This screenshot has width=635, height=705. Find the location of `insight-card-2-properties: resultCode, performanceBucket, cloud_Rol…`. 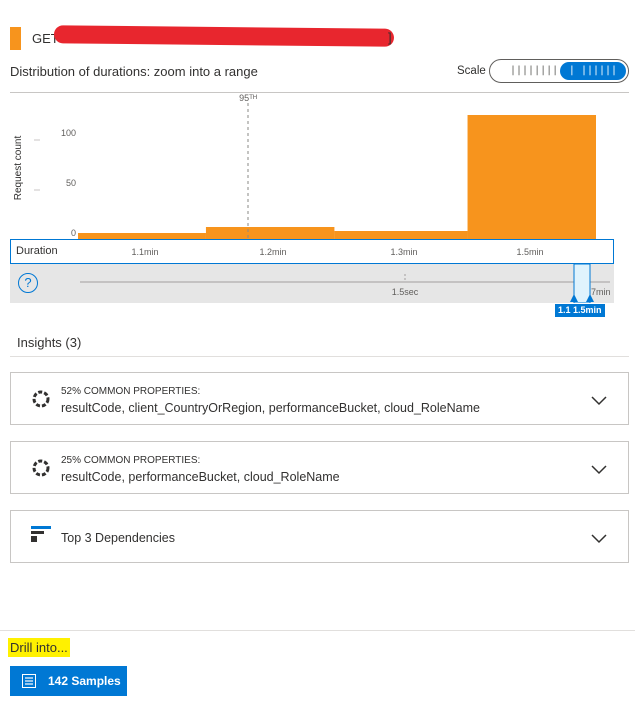

insight-card-2-properties: resultCode, performanceBucket, cloud_Rol… is located at coordinates (200, 477).